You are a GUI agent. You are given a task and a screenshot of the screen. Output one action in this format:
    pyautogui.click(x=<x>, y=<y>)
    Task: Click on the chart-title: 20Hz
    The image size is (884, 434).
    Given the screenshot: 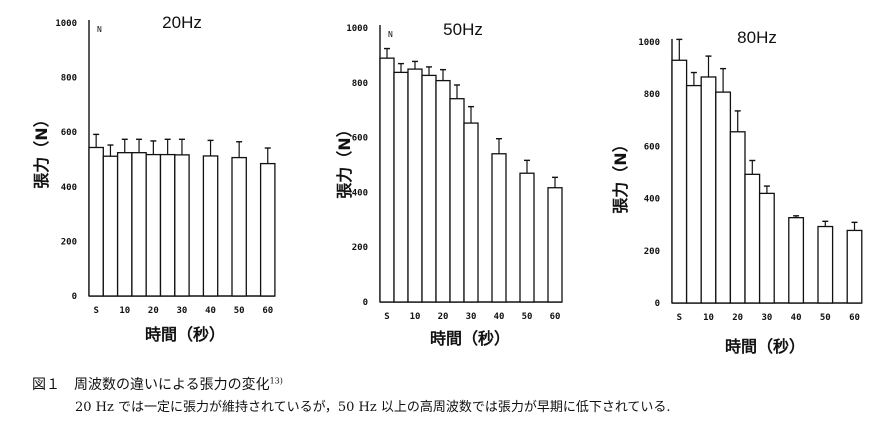 What is the action you would take?
    pyautogui.click(x=182, y=22)
    